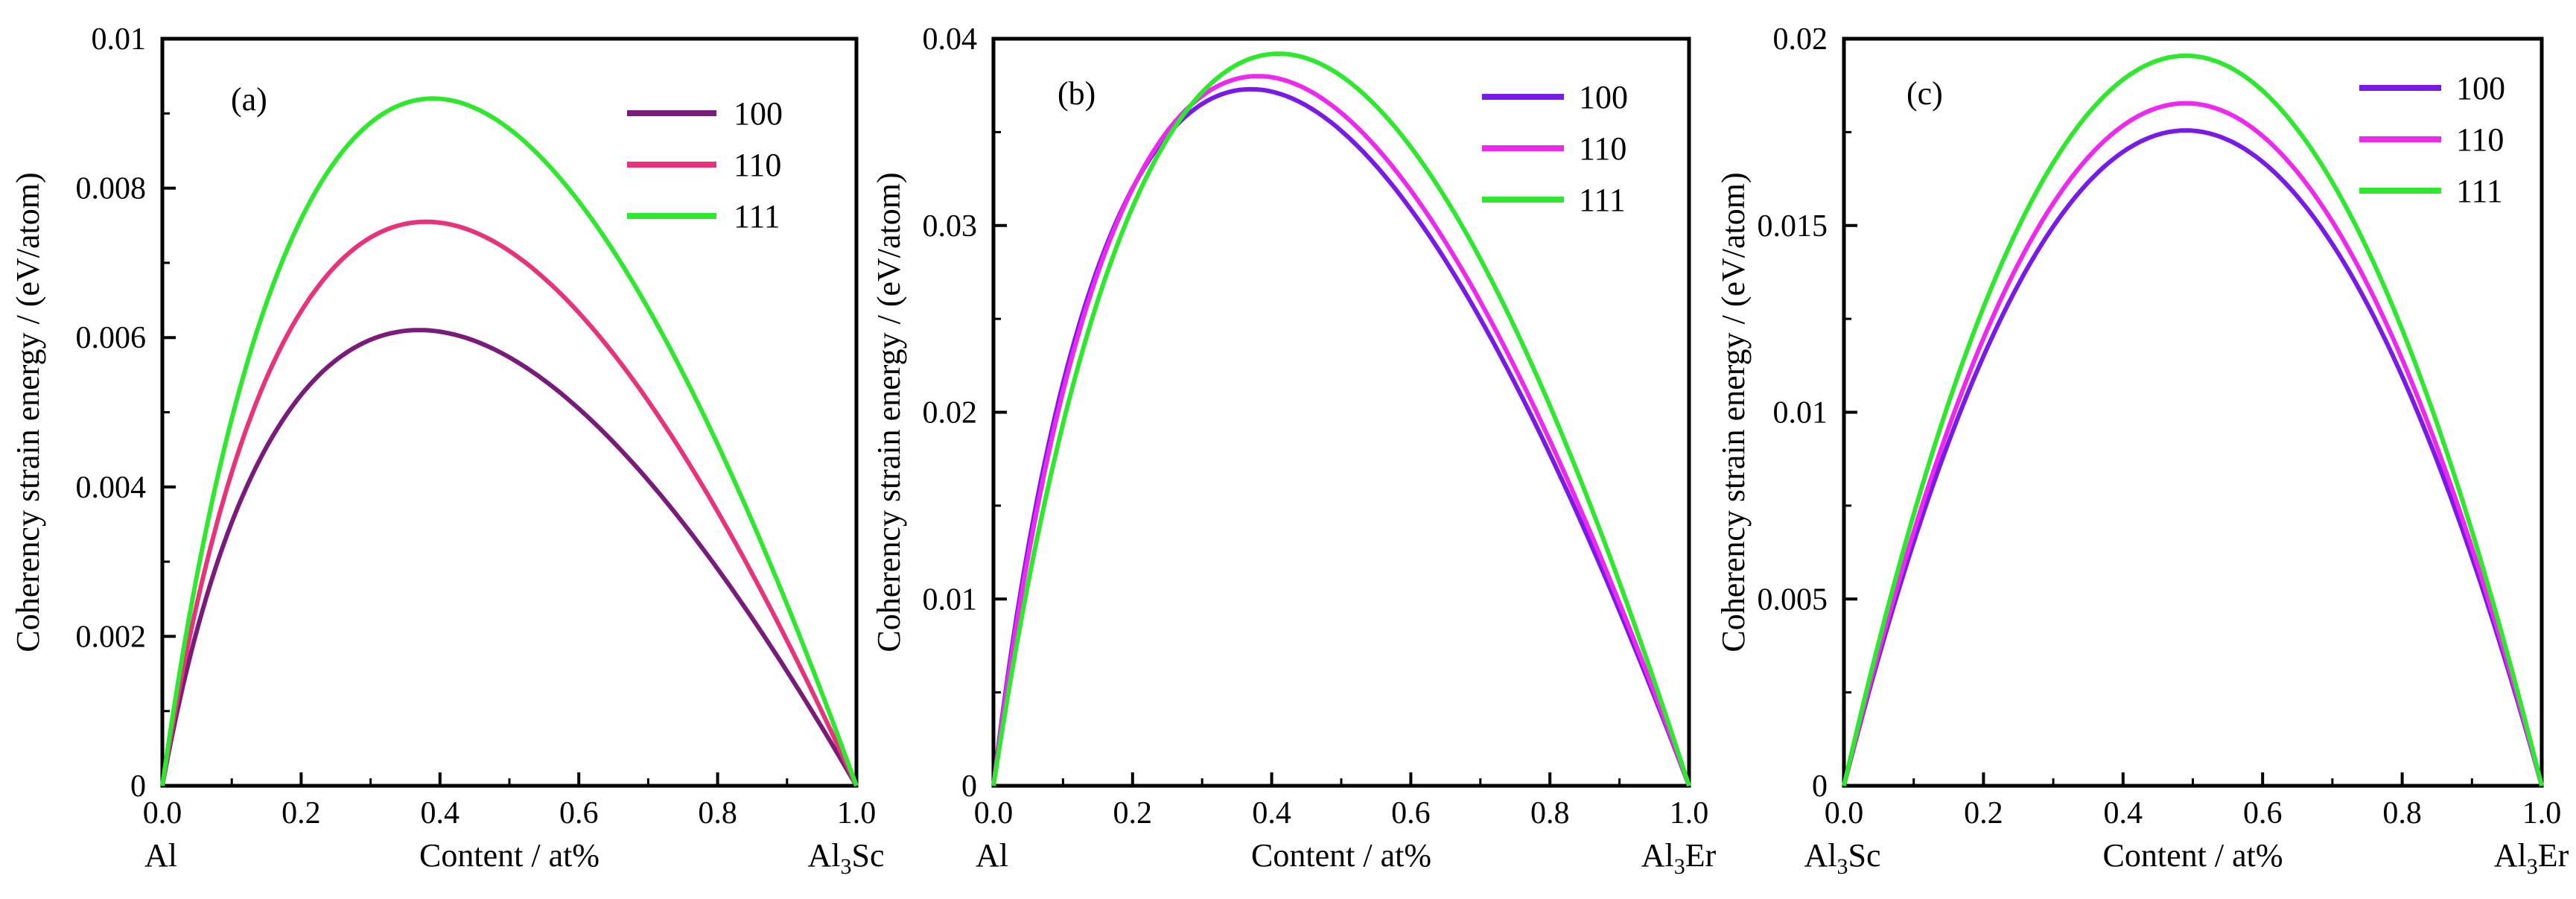 This screenshot has width=2576, height=899. Describe the element at coordinates (111, 637) in the screenshot. I see `y-tick-label: 0.002` at that location.